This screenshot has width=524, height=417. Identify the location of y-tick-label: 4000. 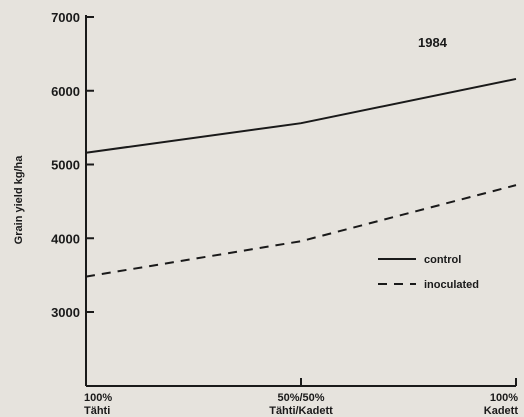
(65, 238).